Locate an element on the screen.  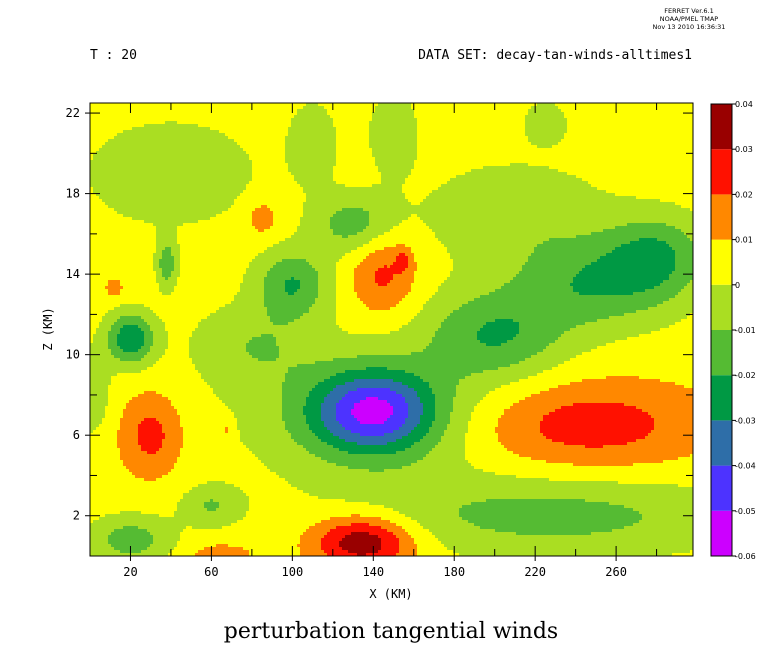
x-tick-label: 140 is located at coordinates (373, 572).